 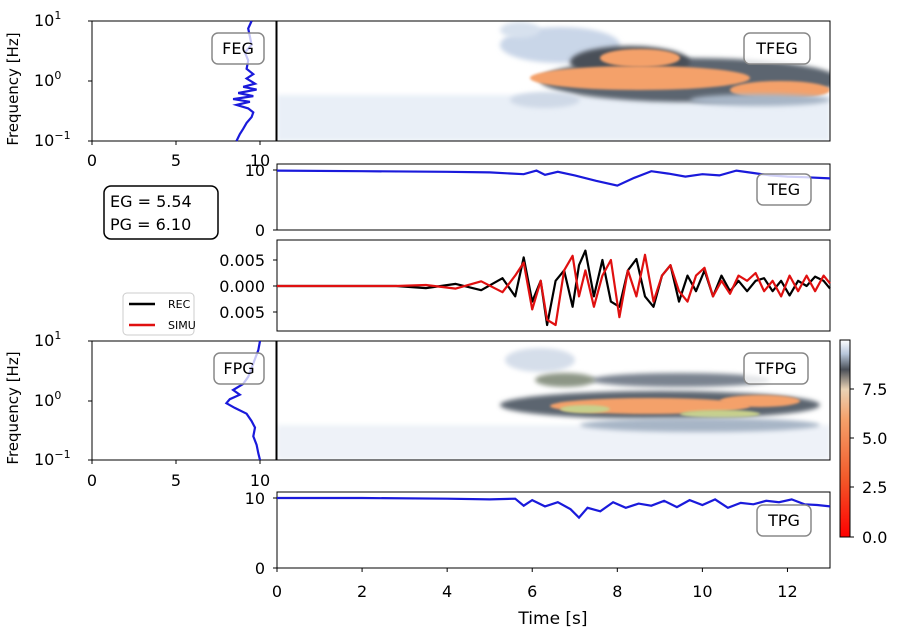 What do you see at coordinates (787, 591) in the screenshot?
I see `time-tick-label: 12` at bounding box center [787, 591].